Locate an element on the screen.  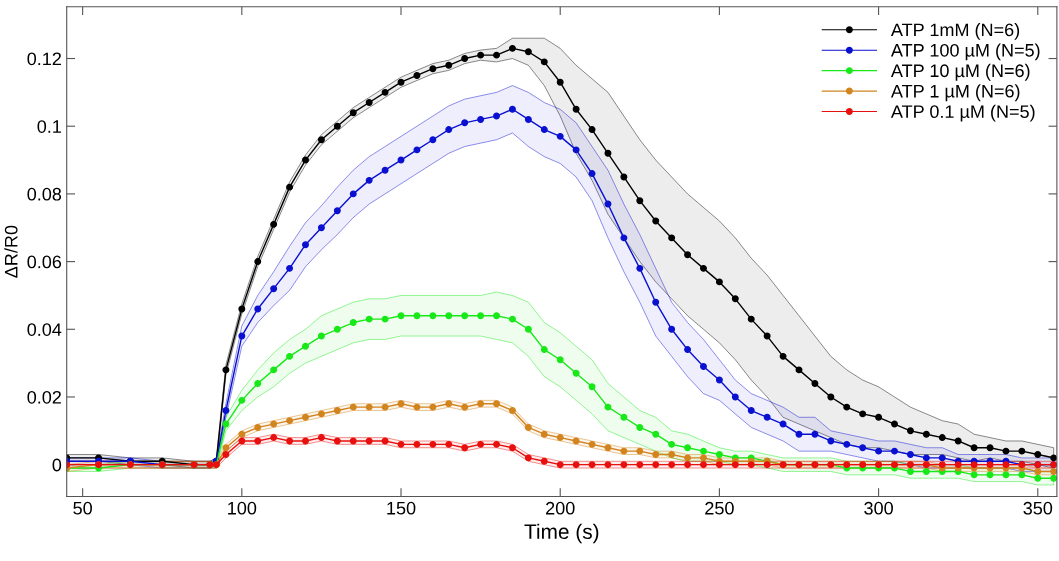
legend-label: ATP 0.1 µM (N=5) is located at coordinates (962, 113).